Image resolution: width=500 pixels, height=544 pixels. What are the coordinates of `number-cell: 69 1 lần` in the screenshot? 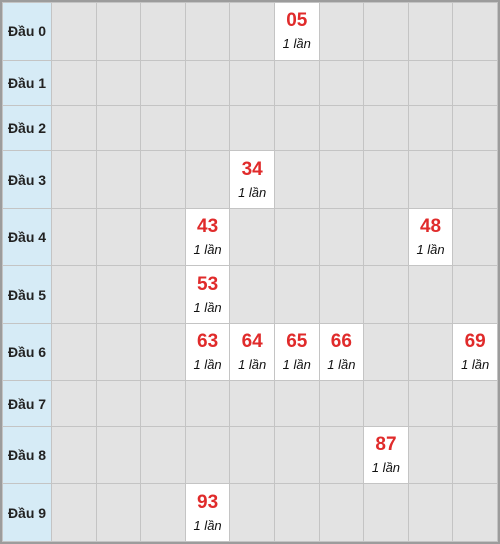 It's located at (475, 352).